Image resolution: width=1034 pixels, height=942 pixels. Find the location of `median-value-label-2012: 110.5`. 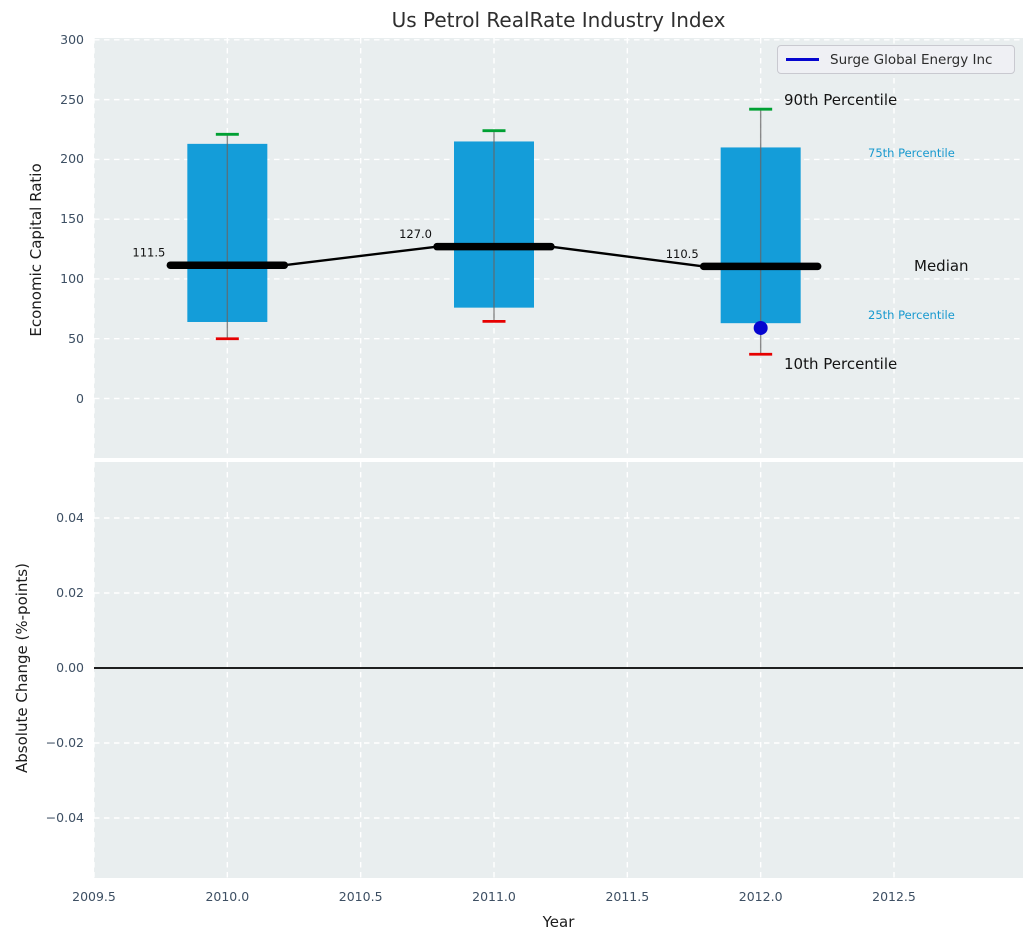

median-value-label-2012: 110.5 is located at coordinates (682, 254).